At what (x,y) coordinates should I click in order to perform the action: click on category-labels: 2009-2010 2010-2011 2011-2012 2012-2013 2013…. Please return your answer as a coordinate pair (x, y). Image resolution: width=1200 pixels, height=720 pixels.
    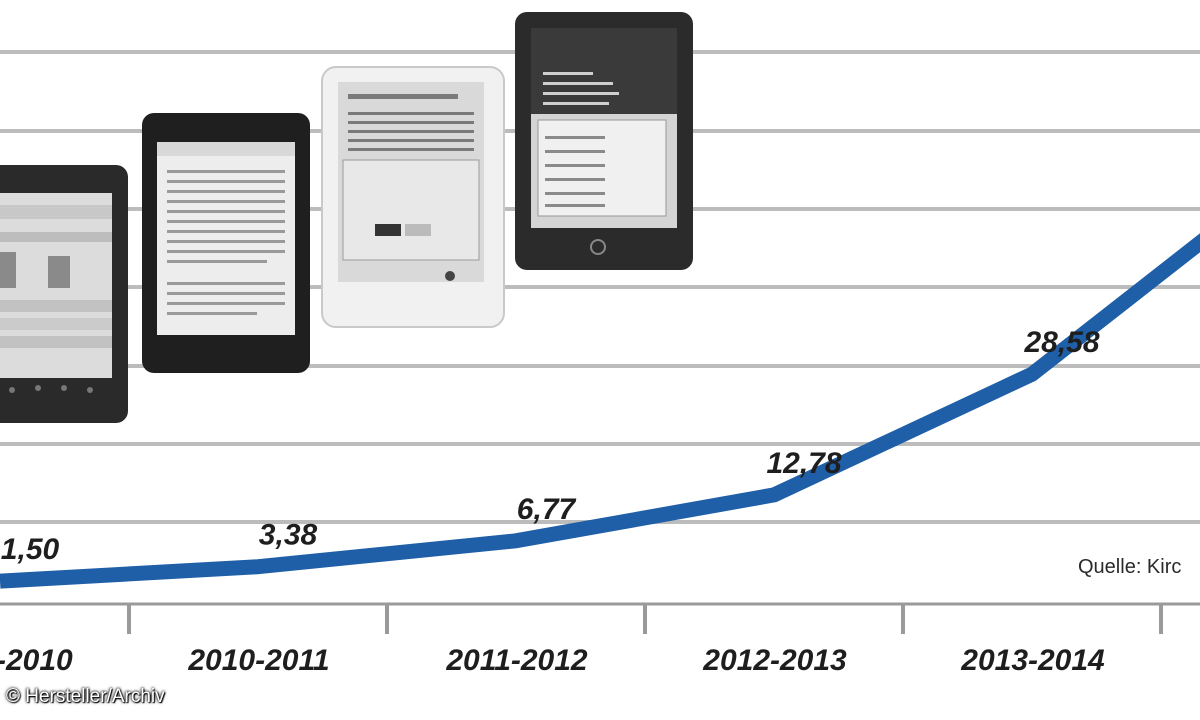
    Looking at the image, I should click on (552, 660).